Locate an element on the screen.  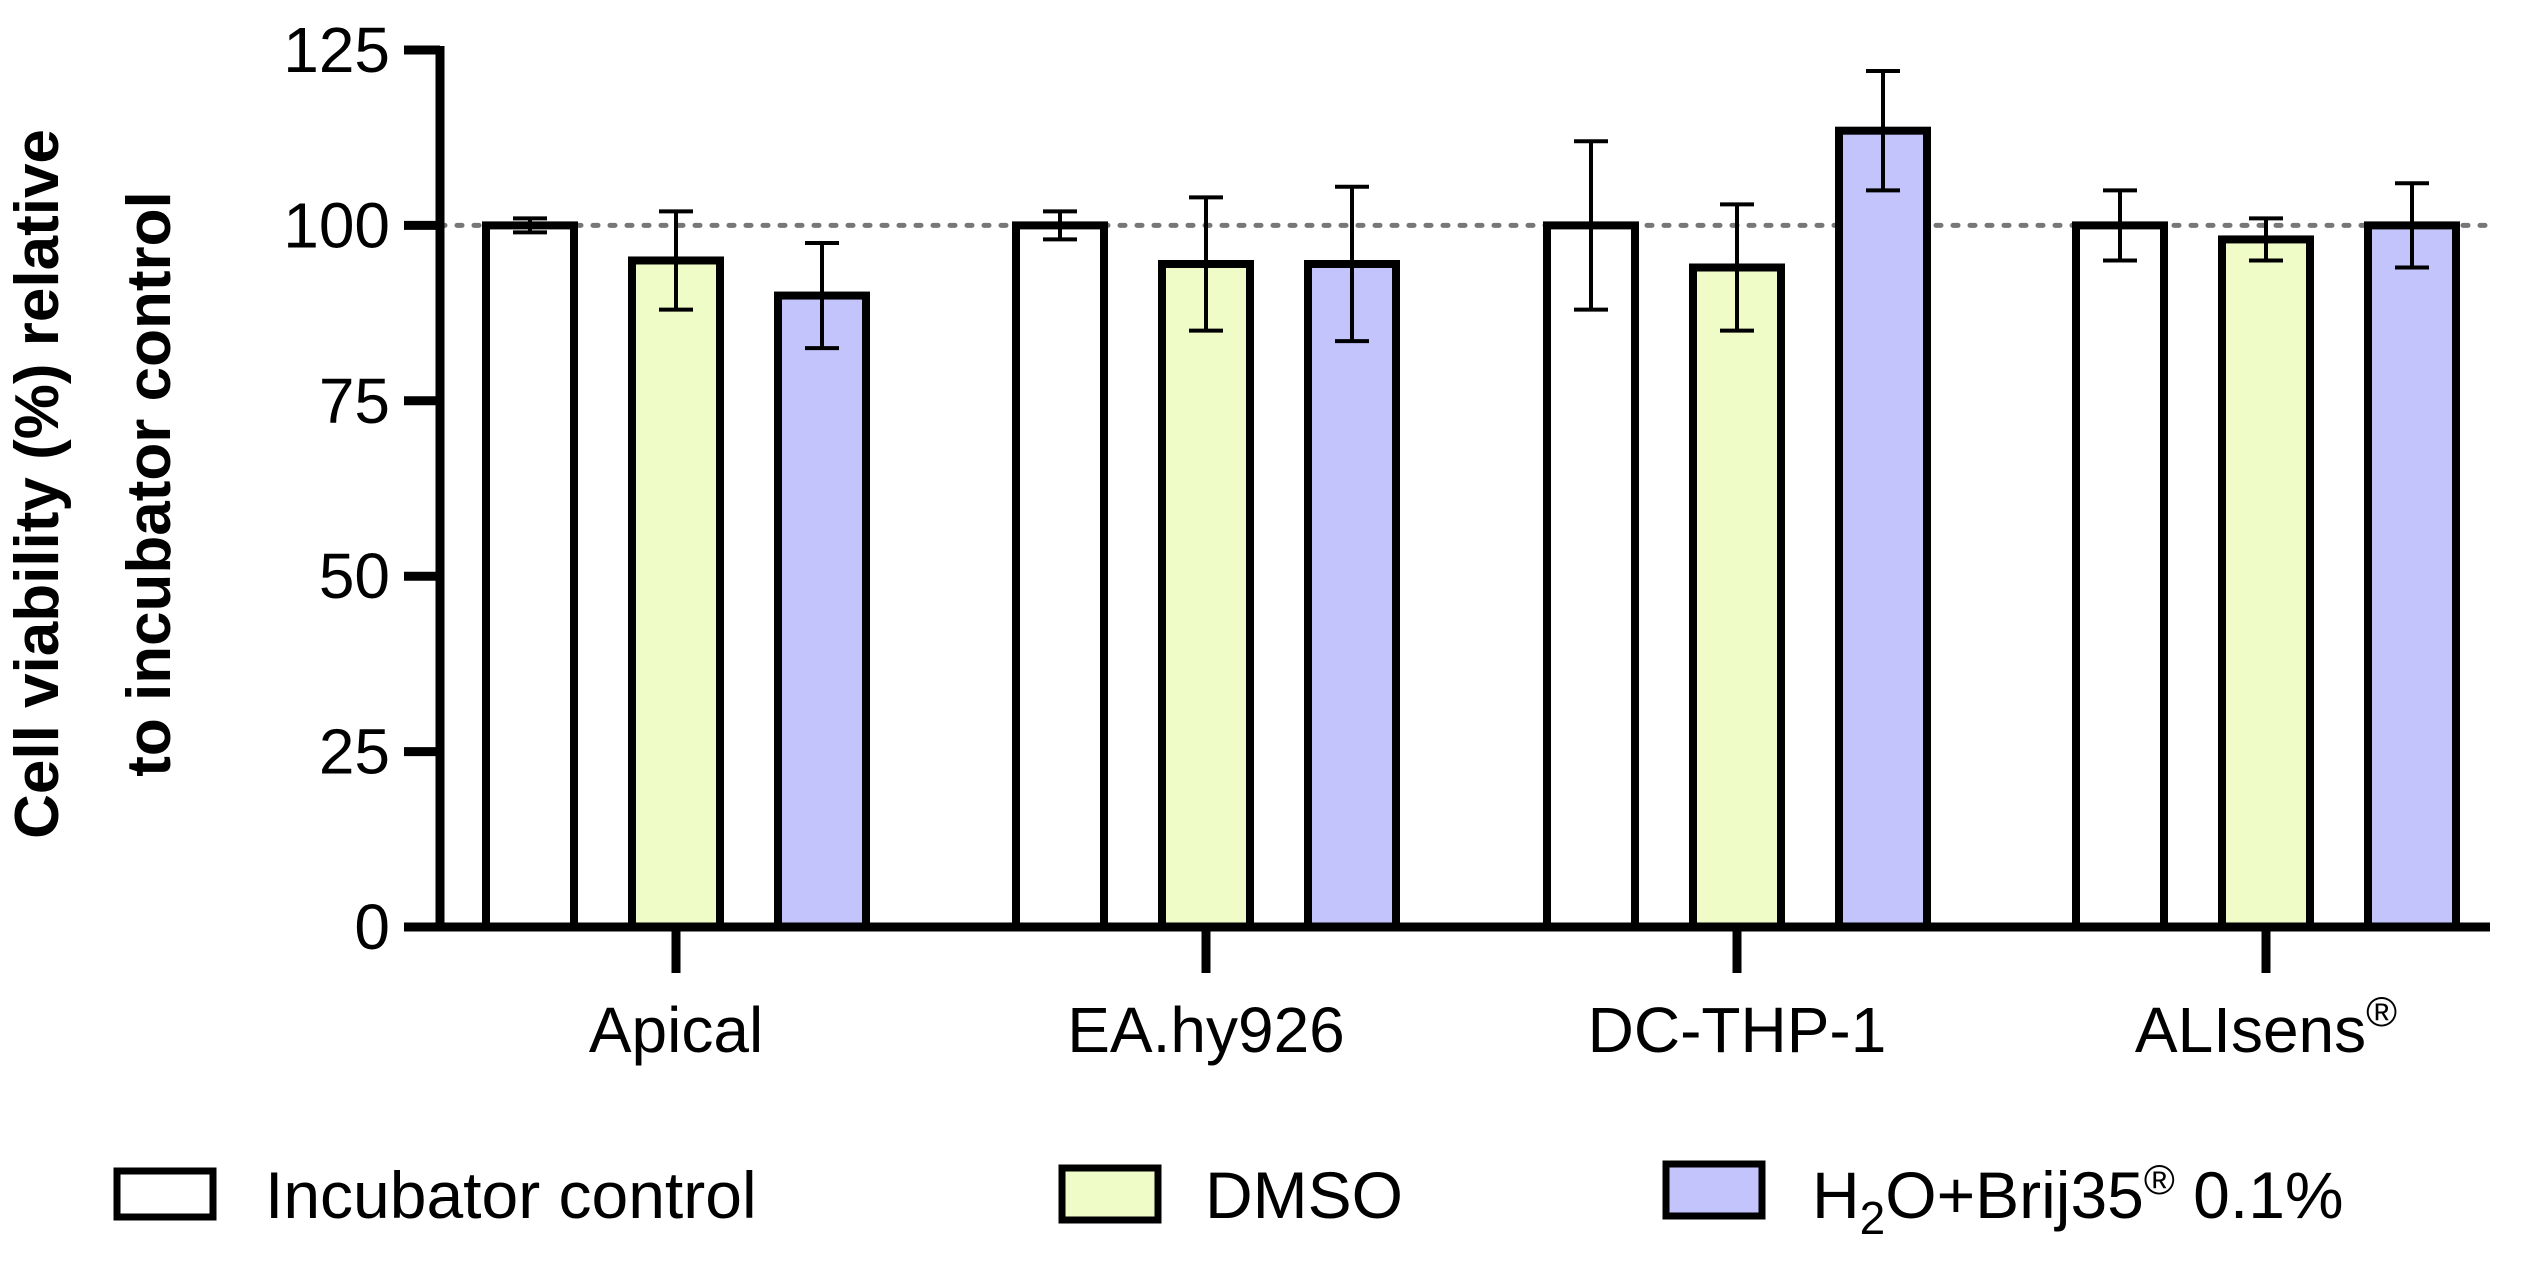
legend: Incubator control DMSO H2O+Brij35® 0.1% is located at coordinates (1228, 1200).